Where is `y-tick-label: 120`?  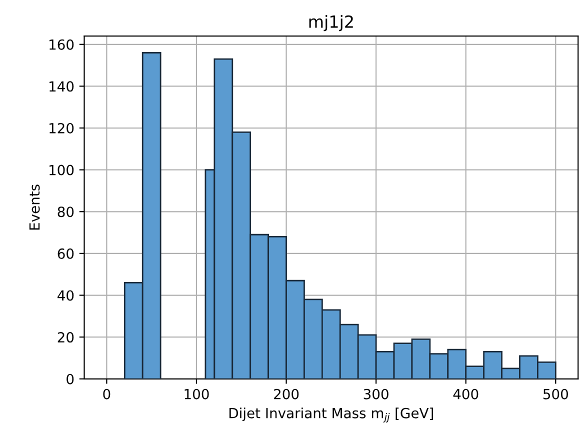
y-tick-label: 120 is located at coordinates (62, 128).